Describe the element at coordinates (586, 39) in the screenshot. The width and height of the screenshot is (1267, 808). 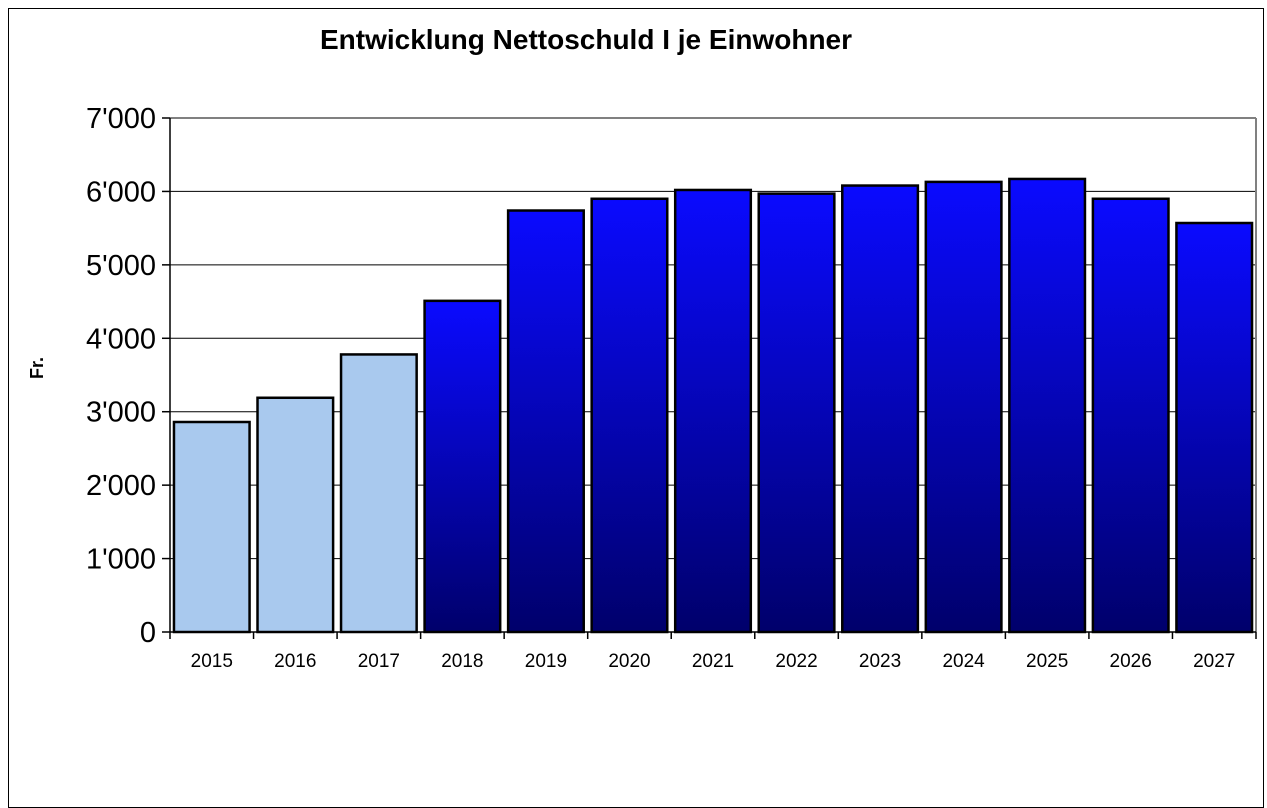
I see `chart-title: Entwicklung Nettoschuld I je Einwohner` at that location.